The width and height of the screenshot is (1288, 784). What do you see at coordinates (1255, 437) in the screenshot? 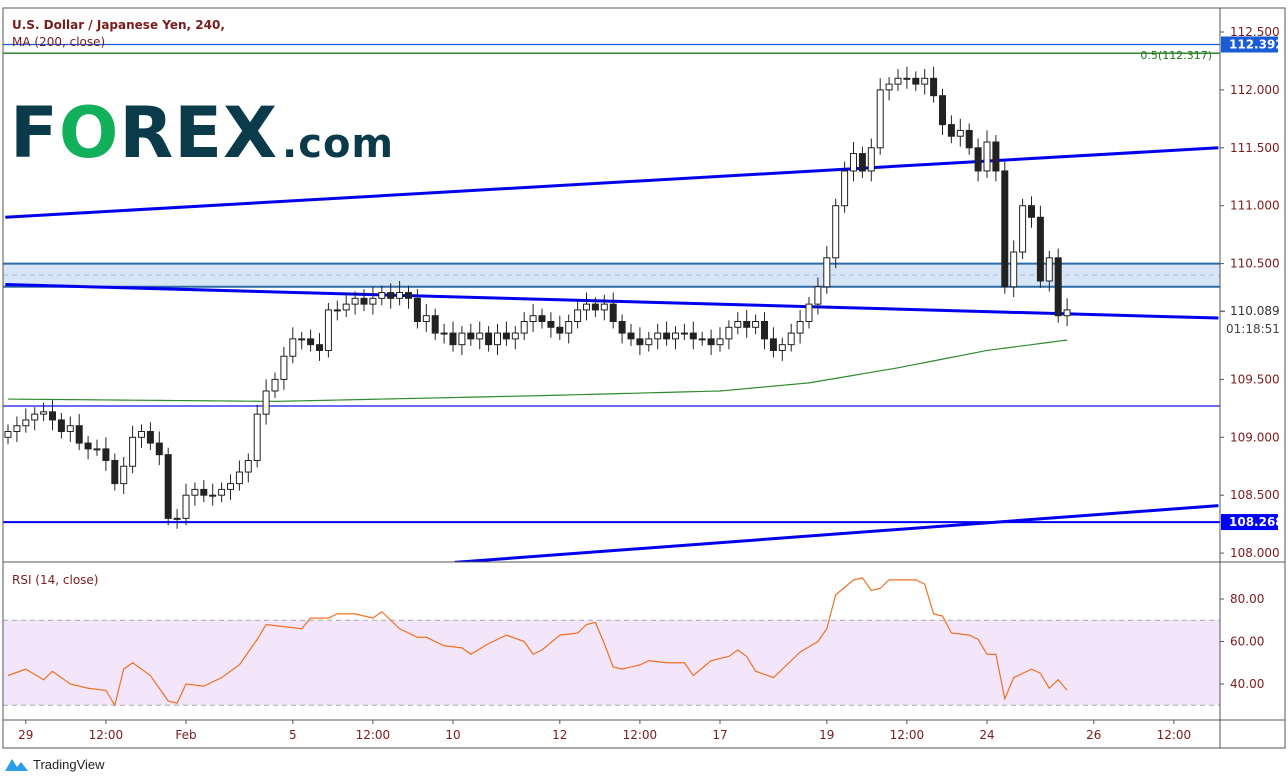
I see `price-tick-label: 109.000` at bounding box center [1255, 437].